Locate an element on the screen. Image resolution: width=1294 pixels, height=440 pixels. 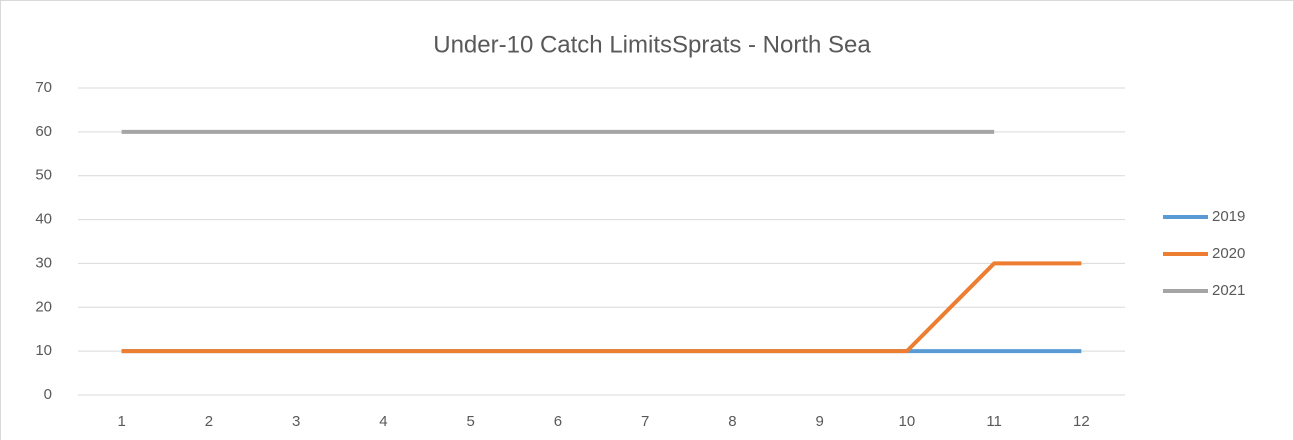
y-tick-label: 30 is located at coordinates (43, 262).